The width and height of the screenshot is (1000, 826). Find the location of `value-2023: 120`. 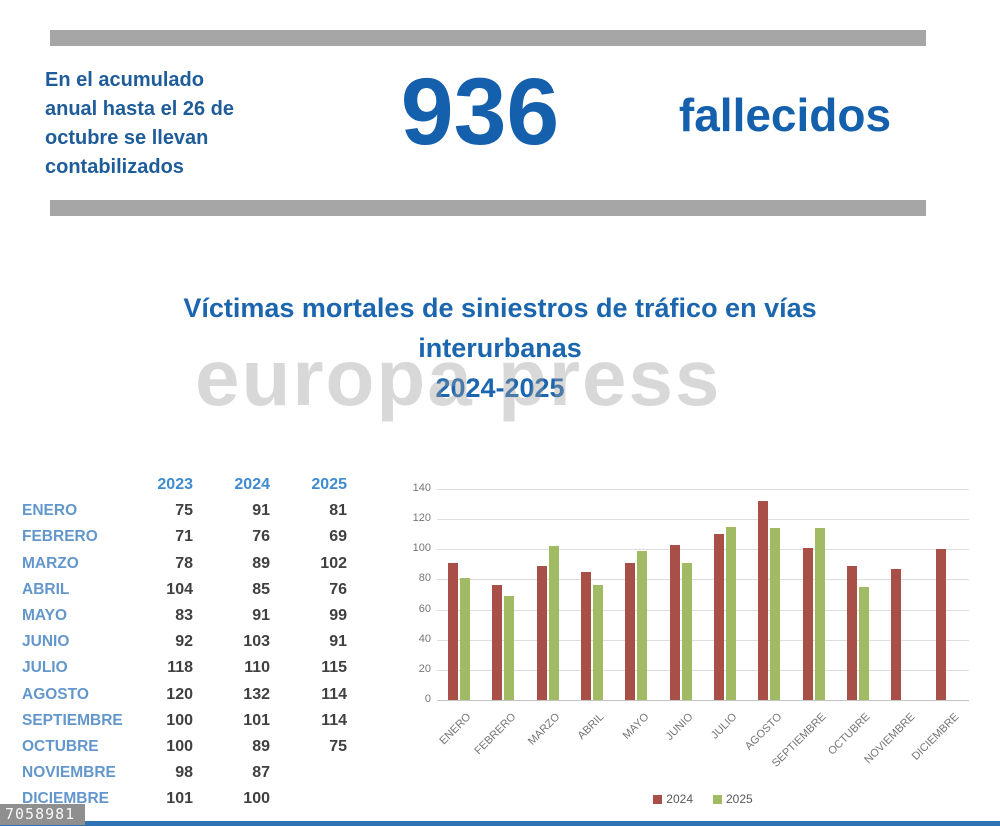

value-2023: 120 is located at coordinates (179, 694).